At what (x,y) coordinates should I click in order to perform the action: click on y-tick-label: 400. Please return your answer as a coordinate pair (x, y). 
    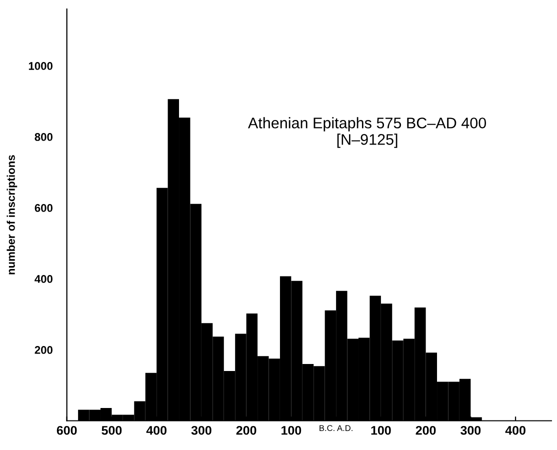
    Looking at the image, I should click on (43, 279).